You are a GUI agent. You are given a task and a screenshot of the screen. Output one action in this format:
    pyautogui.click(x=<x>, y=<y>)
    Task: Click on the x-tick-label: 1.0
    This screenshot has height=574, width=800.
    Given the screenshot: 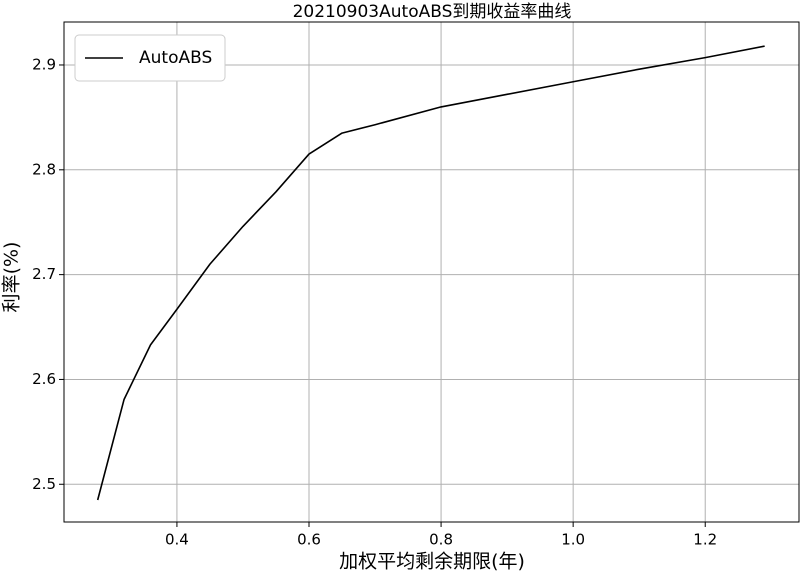 What is the action you would take?
    pyautogui.click(x=573, y=540)
    